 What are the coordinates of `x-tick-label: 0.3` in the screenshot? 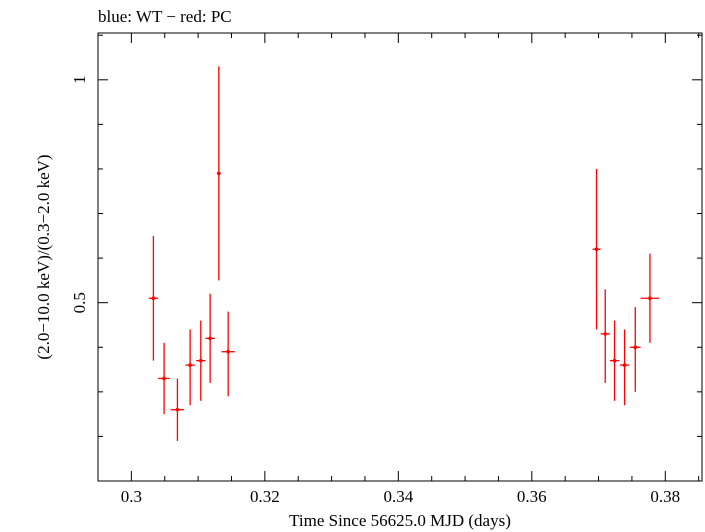 It's located at (131, 496).